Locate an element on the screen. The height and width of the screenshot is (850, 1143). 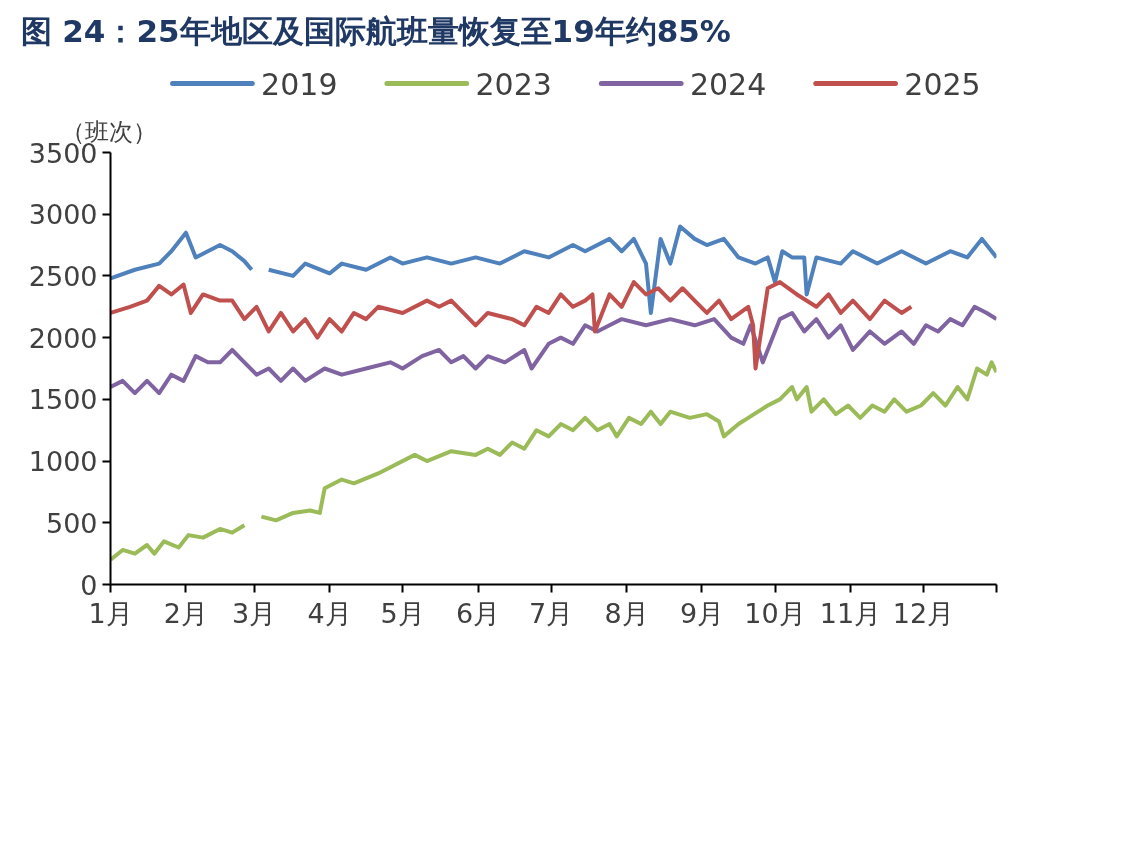
legend-label: 2024 is located at coordinates (728, 84).